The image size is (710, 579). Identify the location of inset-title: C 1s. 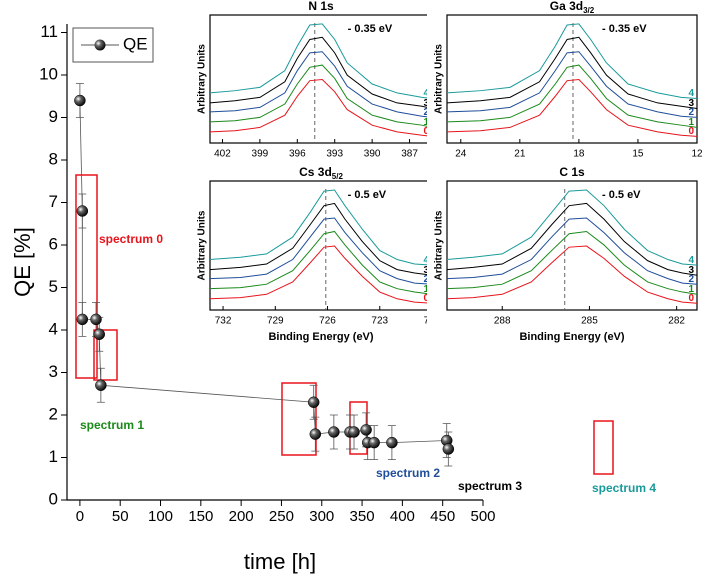
(572, 172).